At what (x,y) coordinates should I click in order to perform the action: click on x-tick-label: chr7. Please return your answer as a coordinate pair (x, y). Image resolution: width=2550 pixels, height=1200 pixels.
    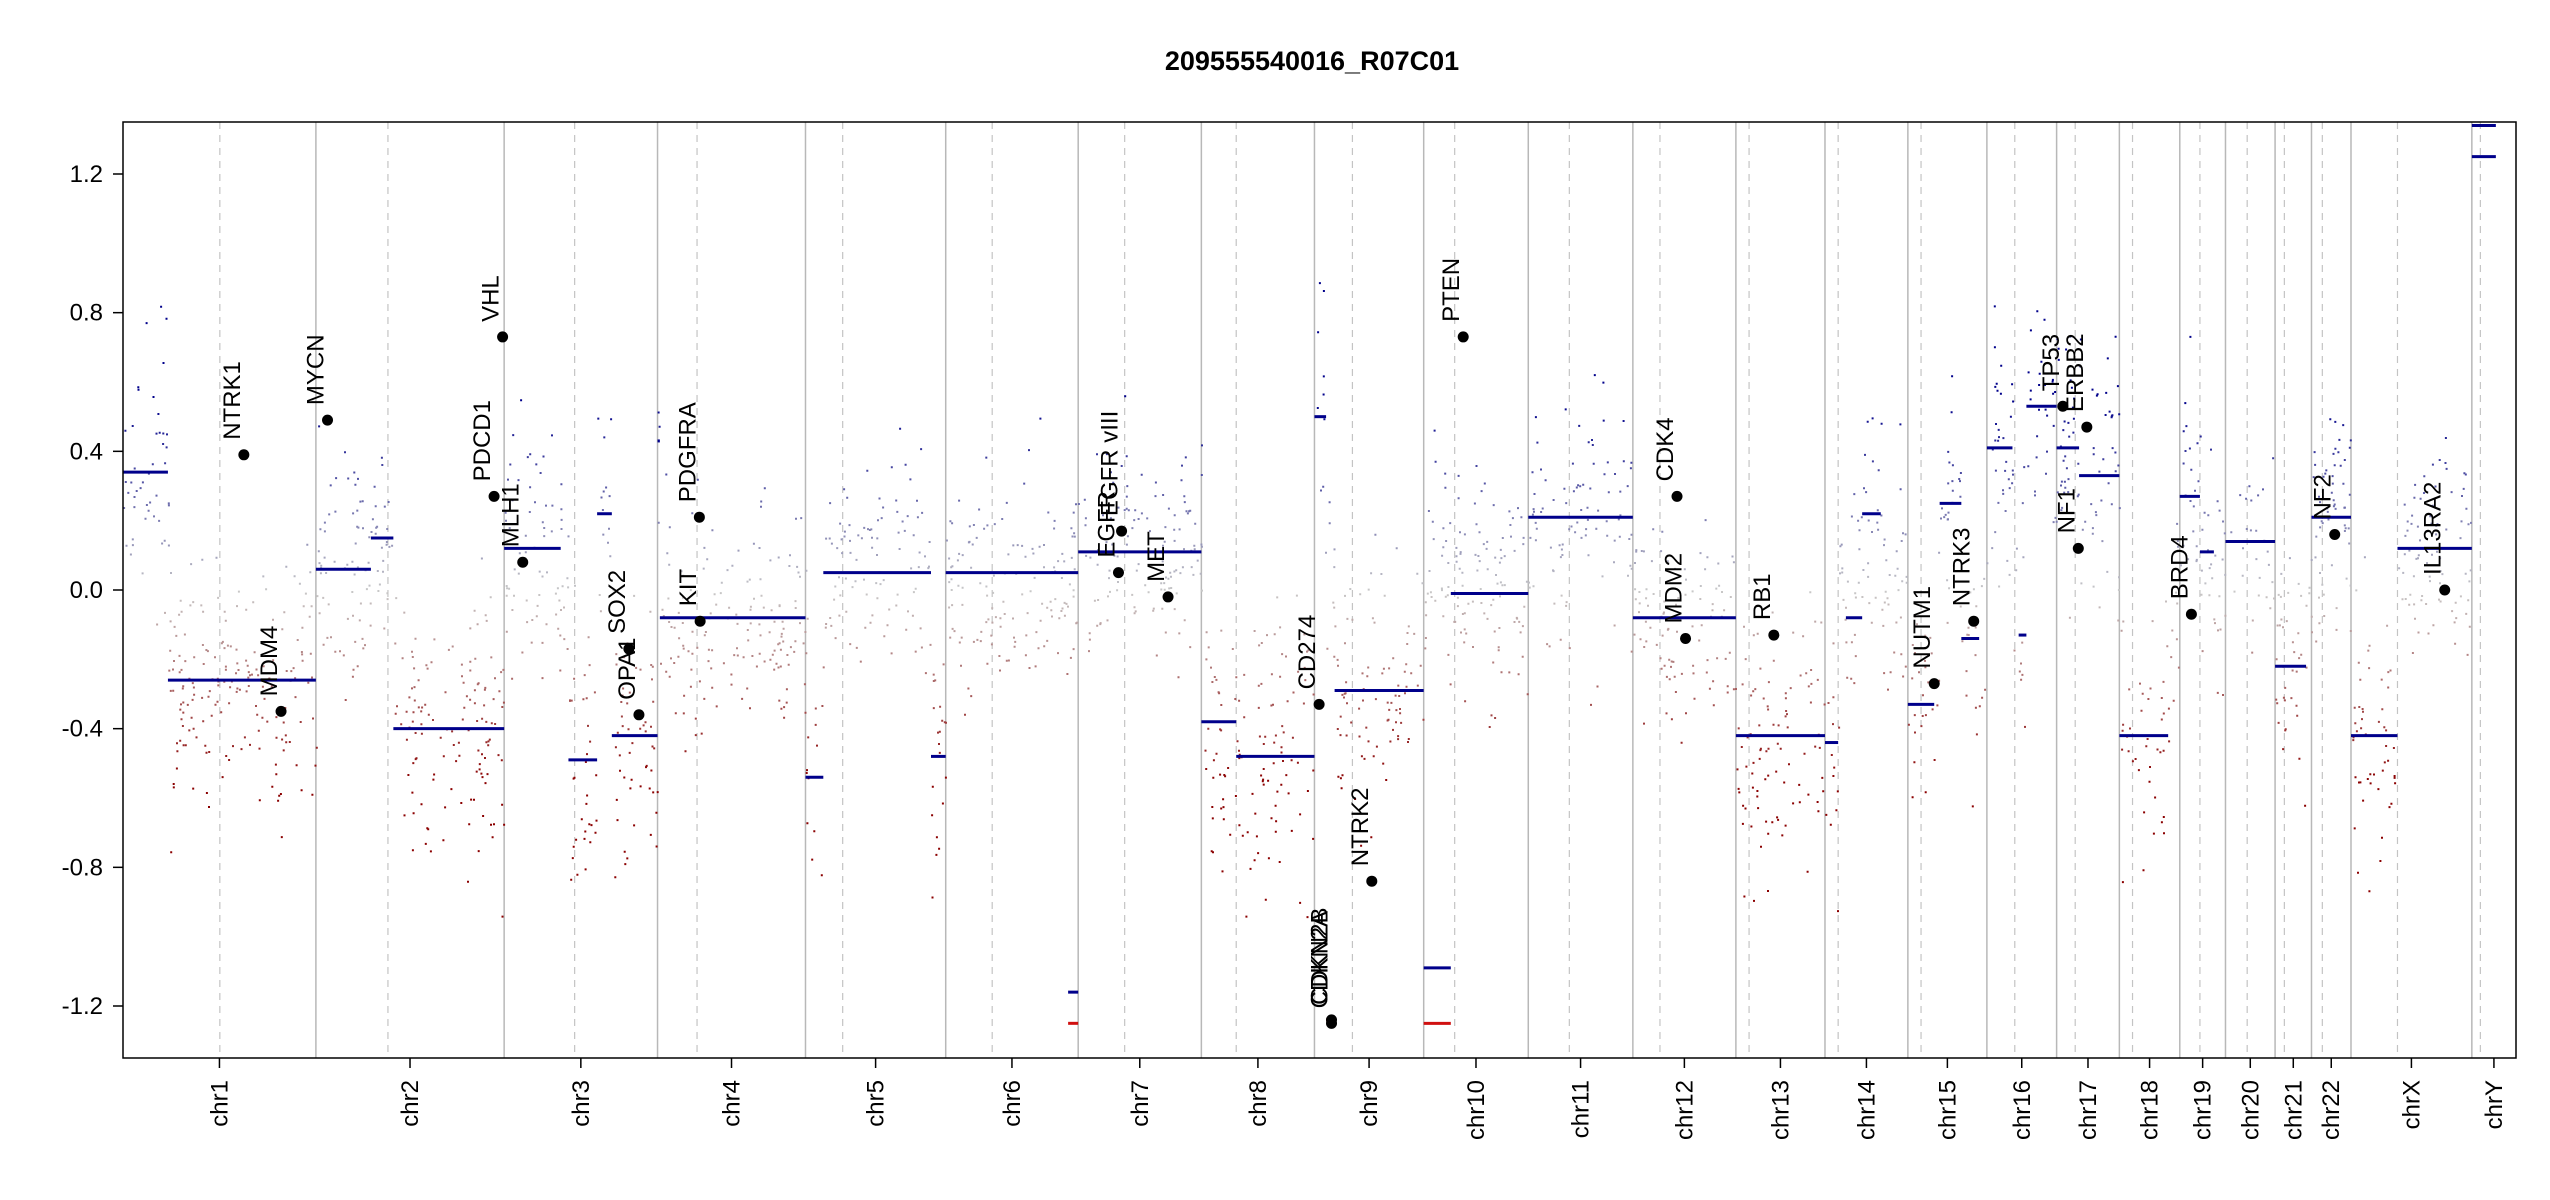
    Looking at the image, I should click on (1140, 1103).